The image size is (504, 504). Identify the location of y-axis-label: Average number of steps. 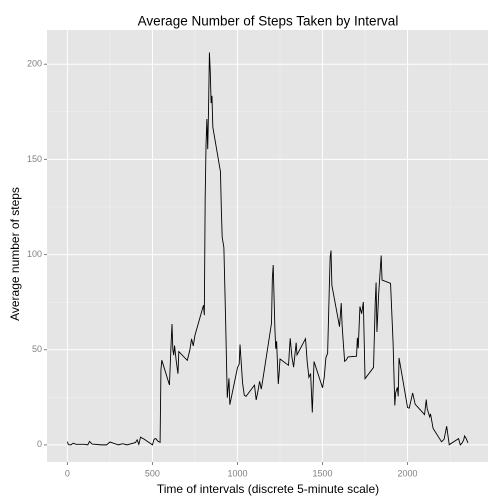
(15, 254).